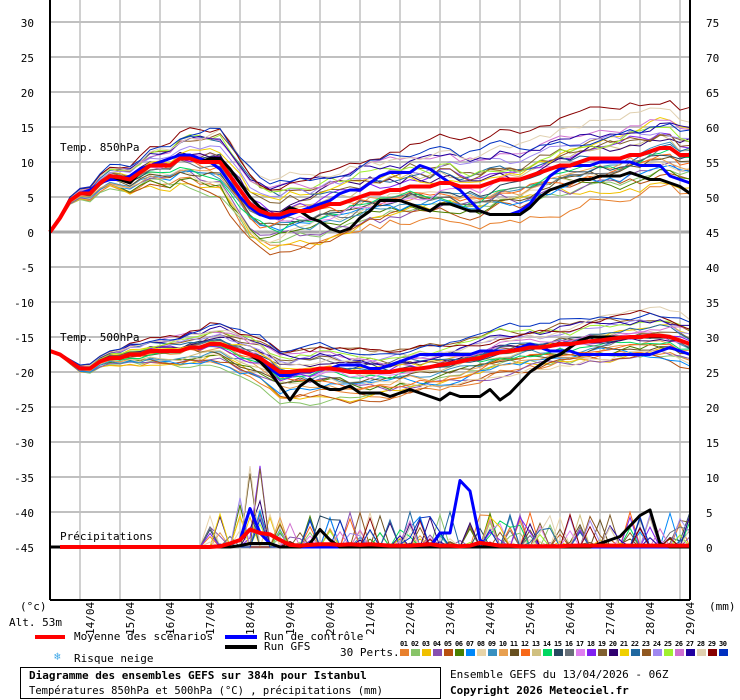 This screenshot has height=700, width=740. What do you see at coordinates (713, 163) in the screenshot?
I see `y2-tick: 55` at bounding box center [713, 163].